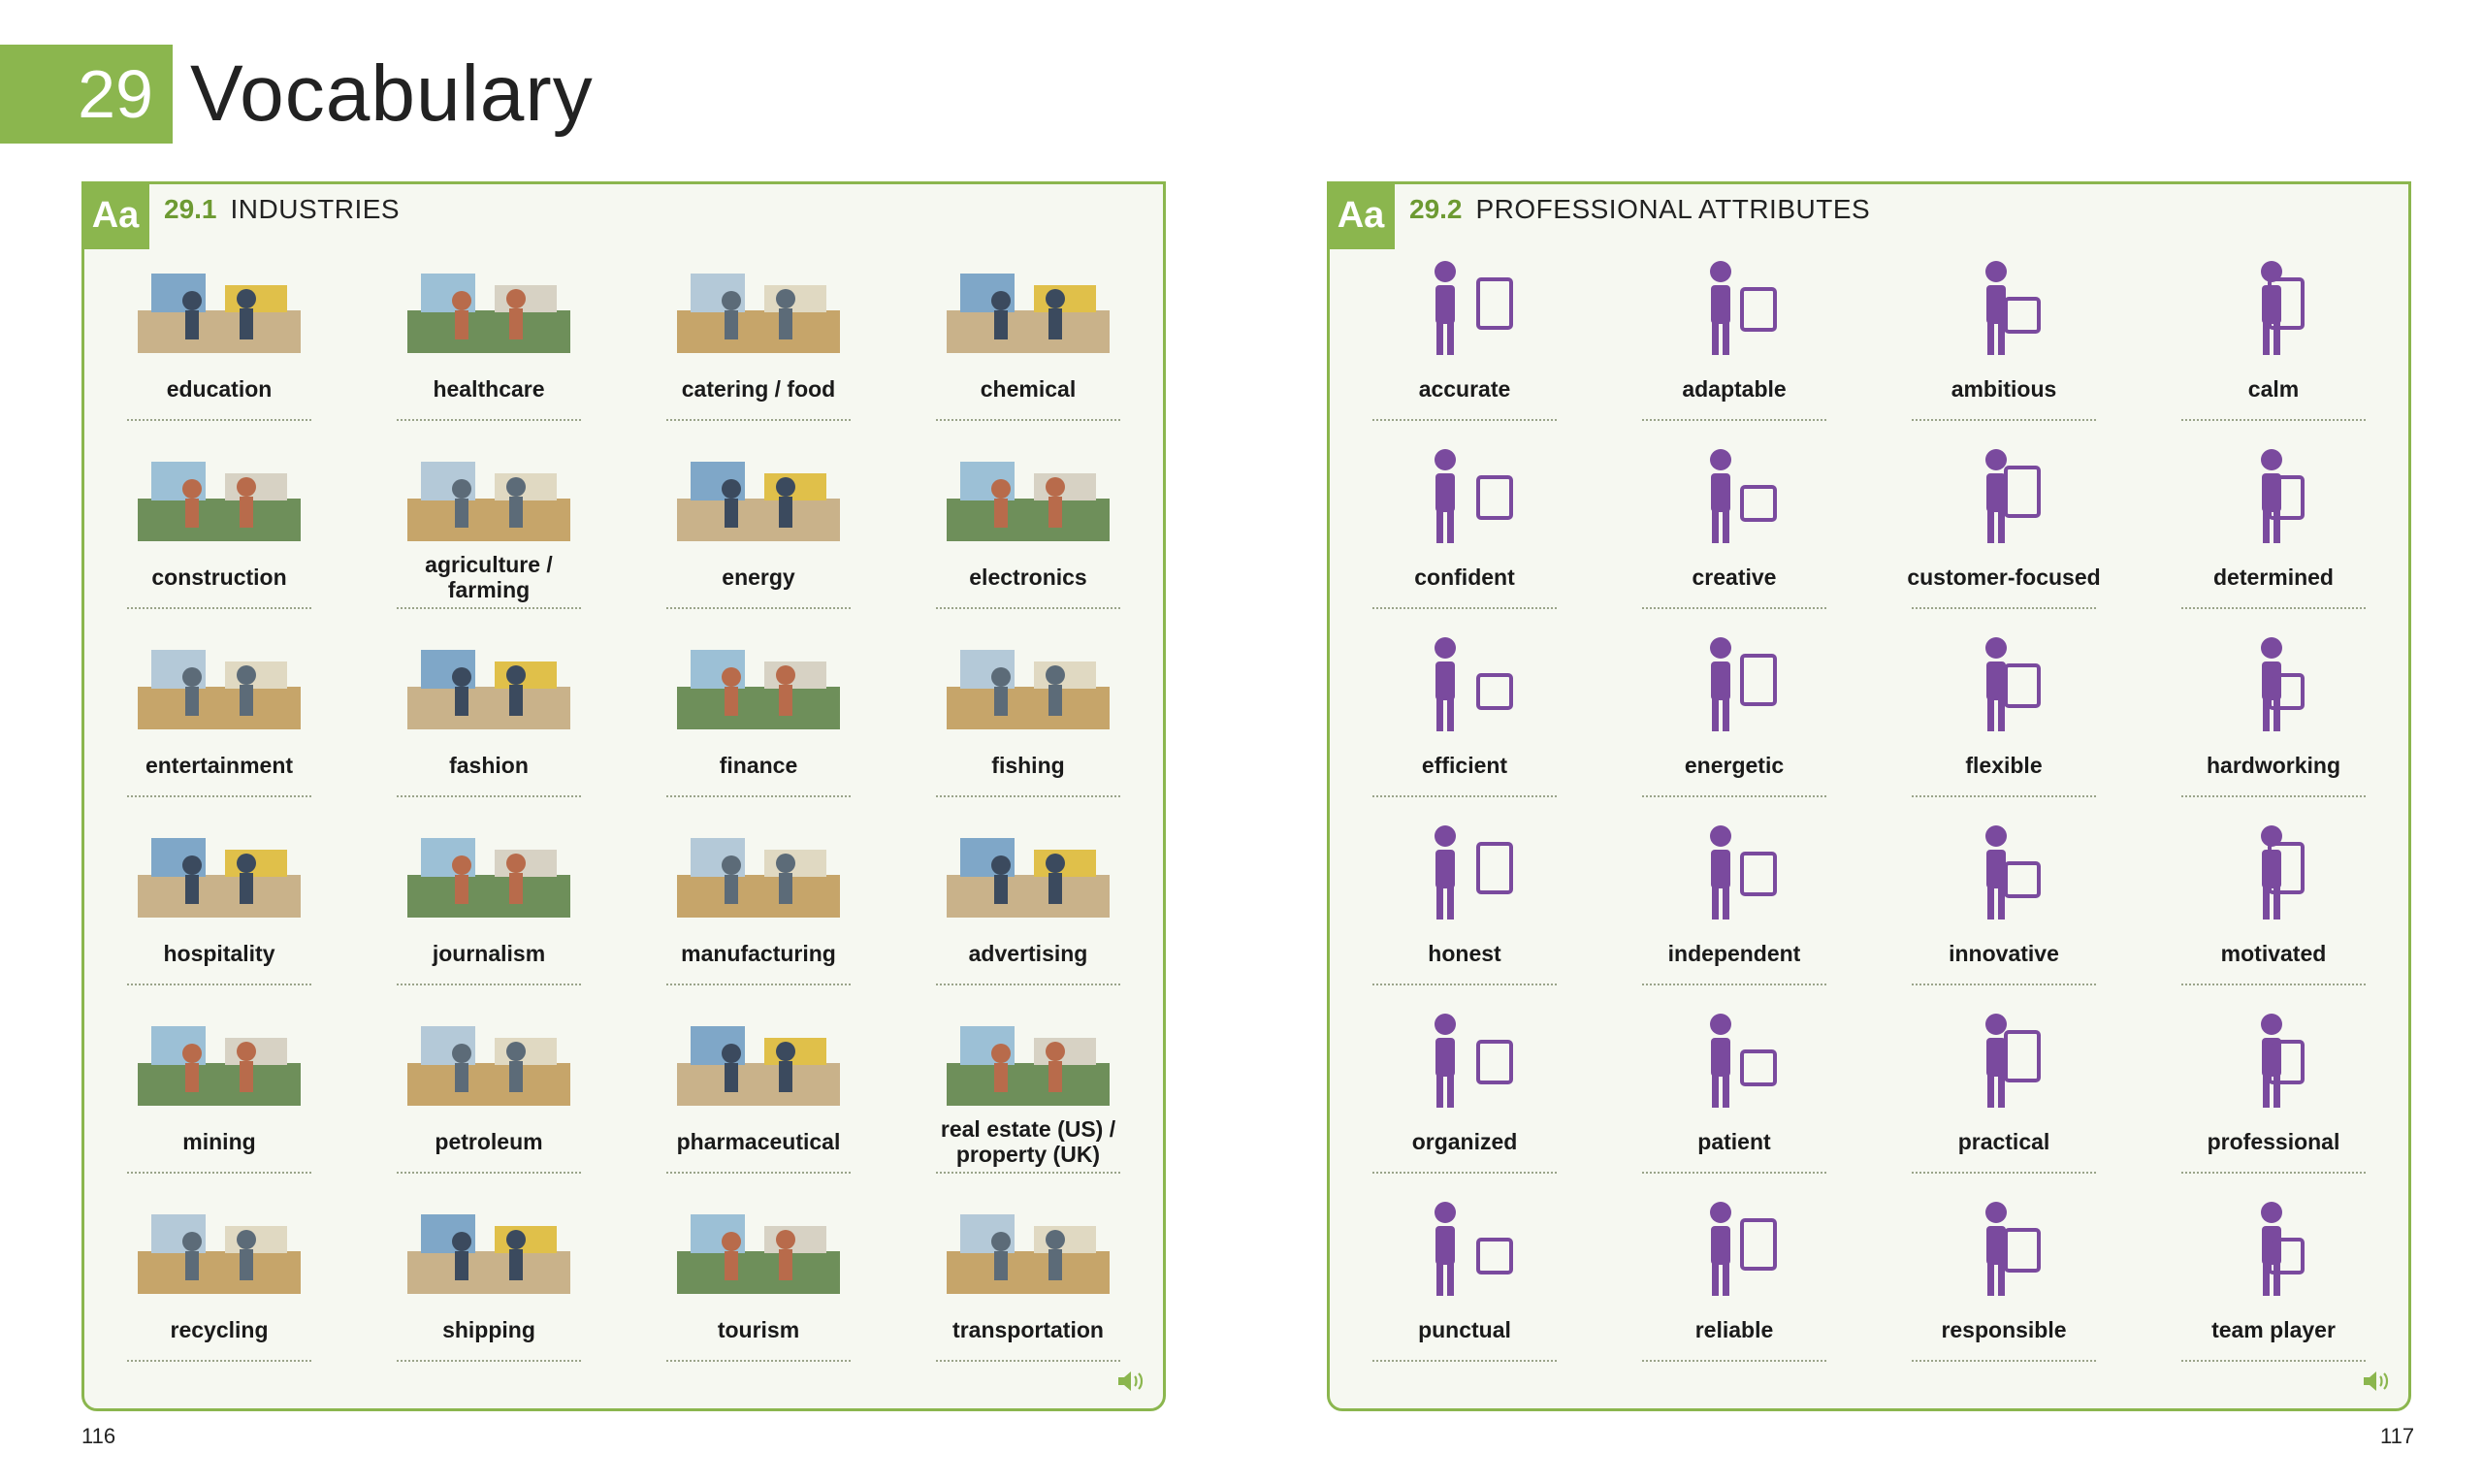 This screenshot has width=2483, height=1484. I want to click on vocab-item: determined, so click(2274, 525).